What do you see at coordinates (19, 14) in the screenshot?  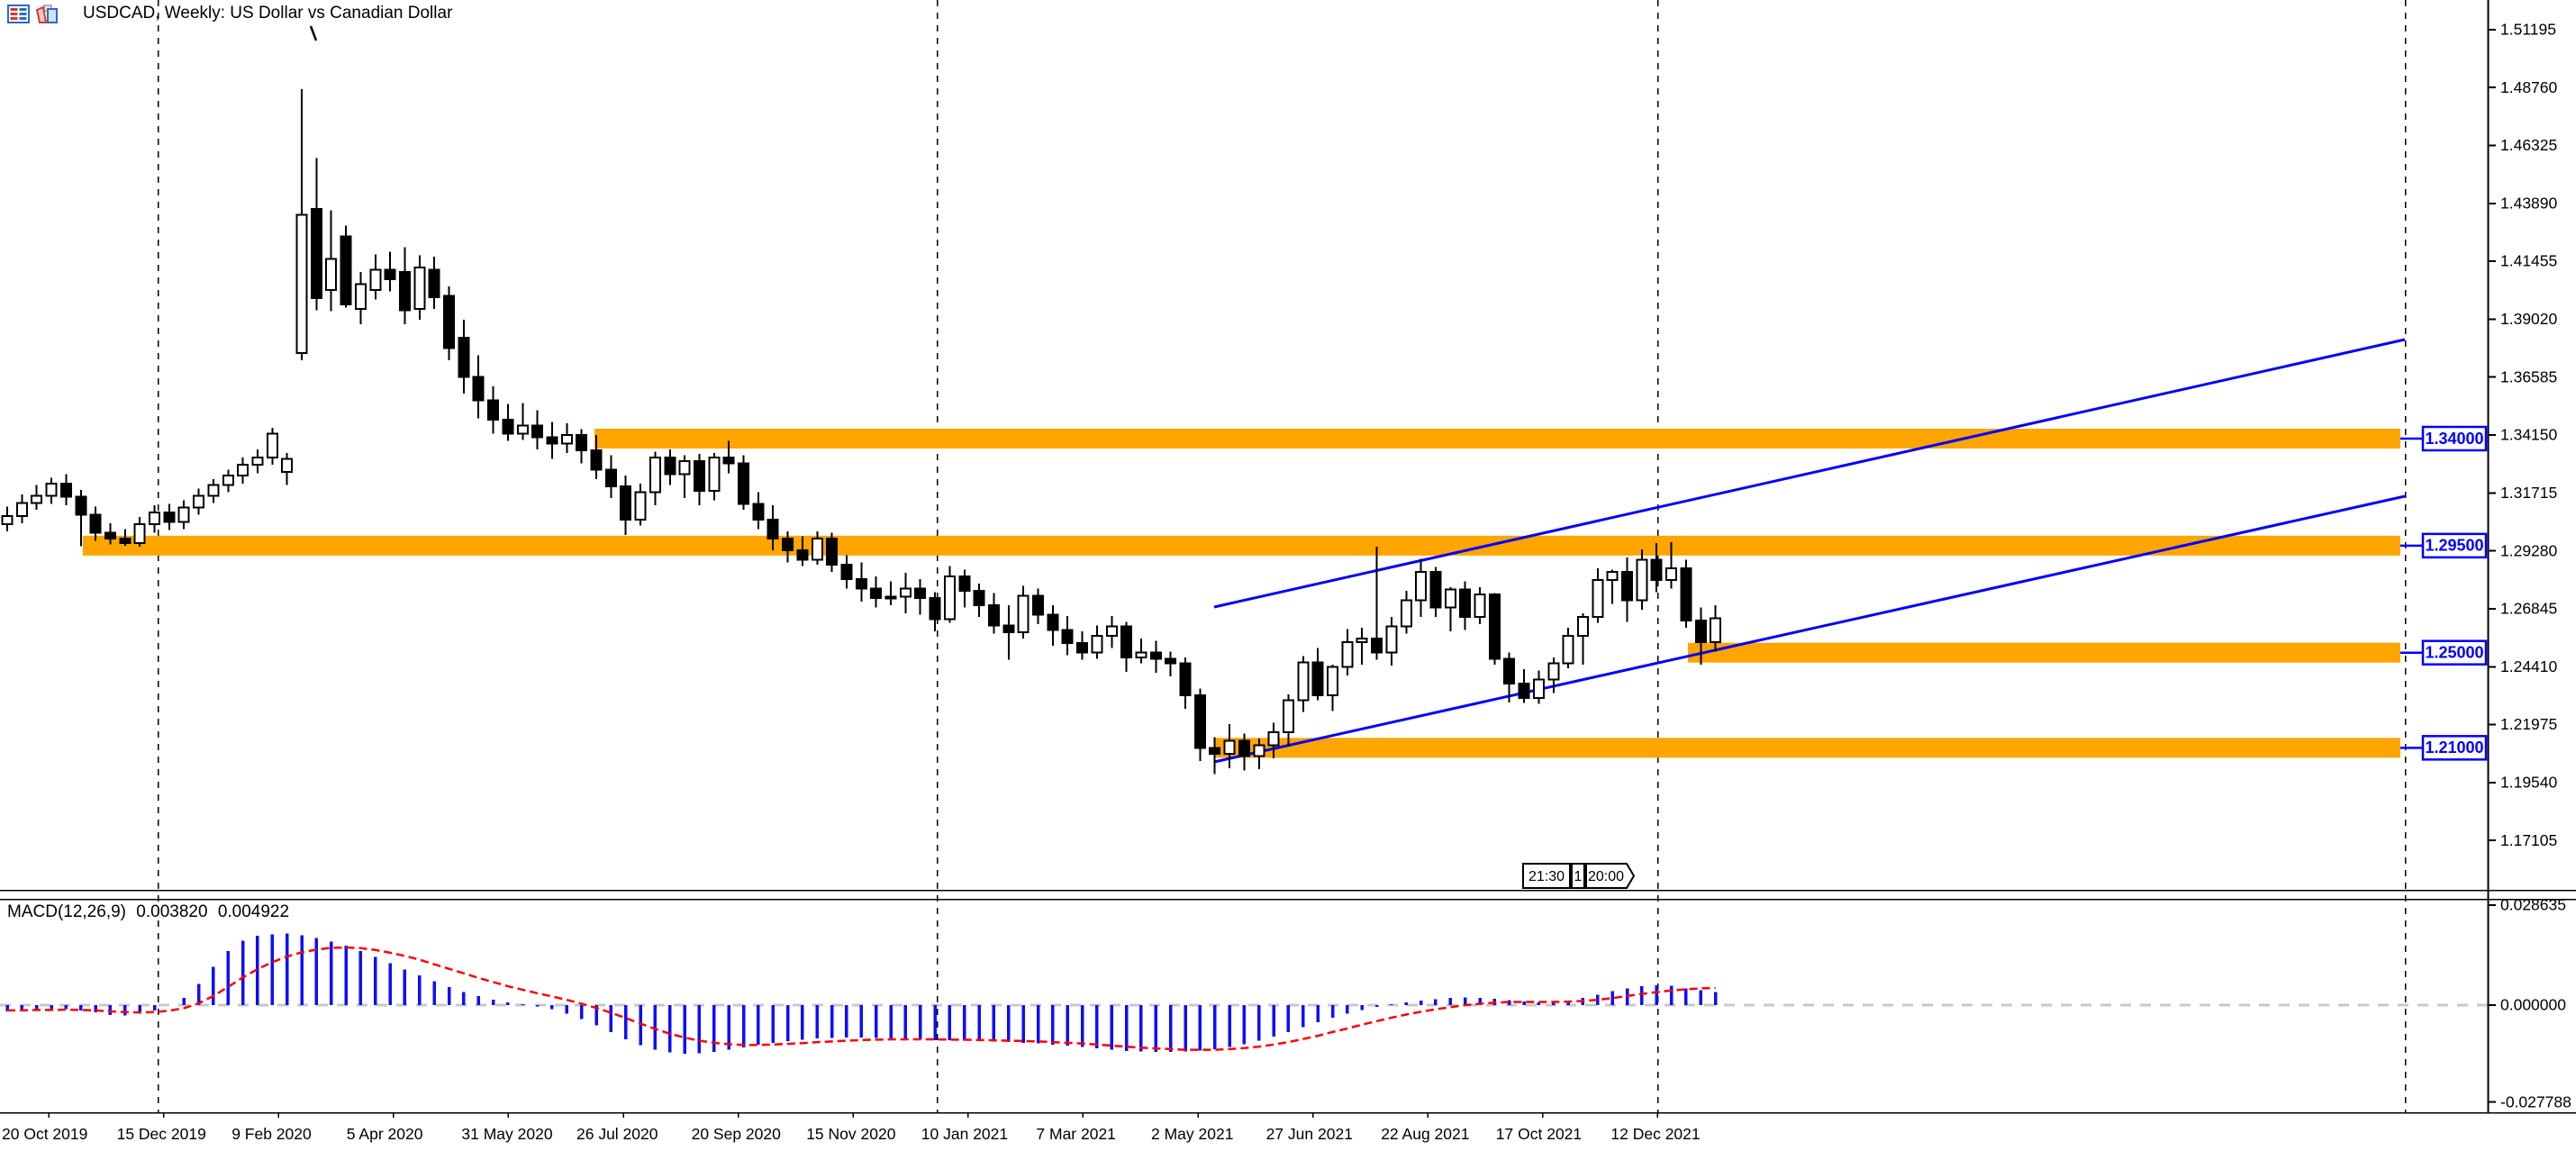 I see `indicator-list-icon` at bounding box center [19, 14].